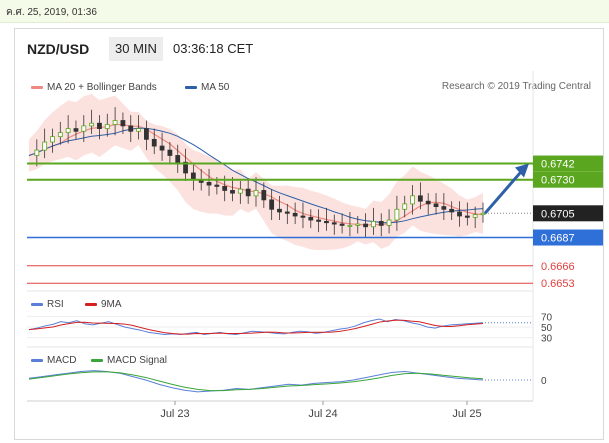  What do you see at coordinates (37, 87) in the screenshot?
I see `ma20-swatch` at bounding box center [37, 87].